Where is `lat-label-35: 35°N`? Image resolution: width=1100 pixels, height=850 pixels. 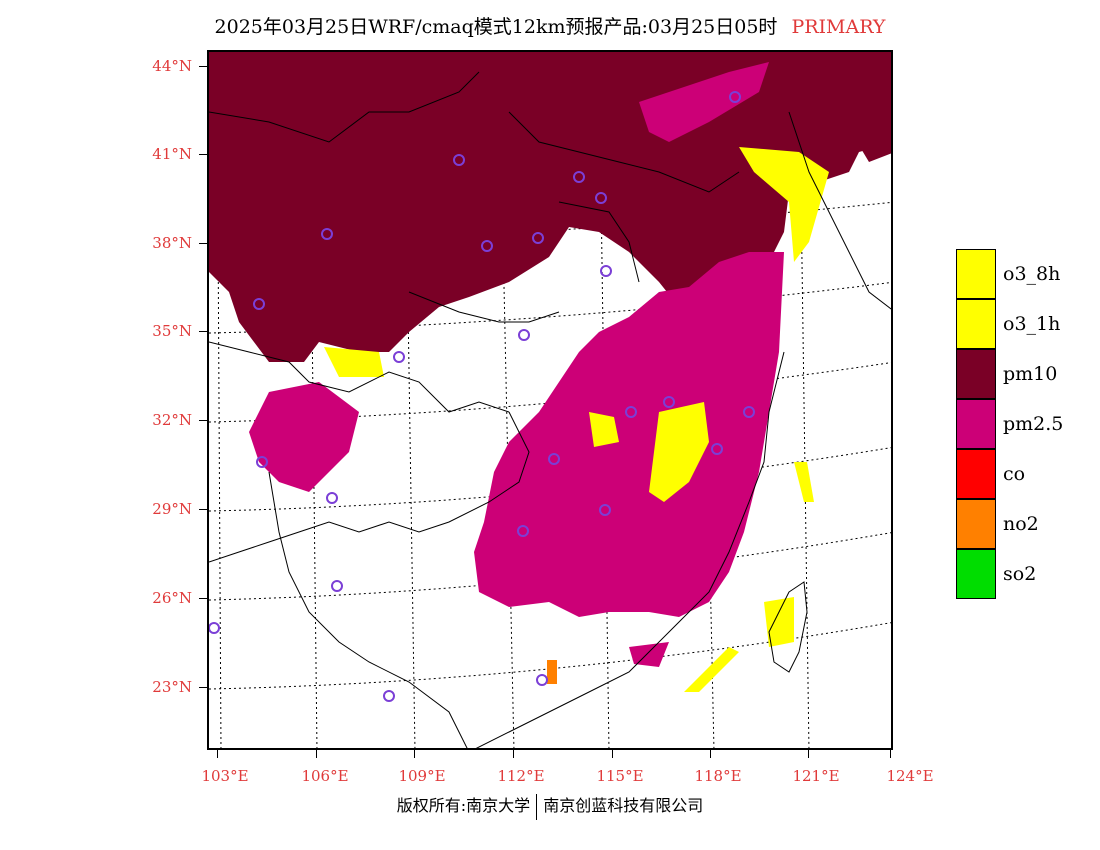 lat-label-35: 35°N is located at coordinates (172, 331).